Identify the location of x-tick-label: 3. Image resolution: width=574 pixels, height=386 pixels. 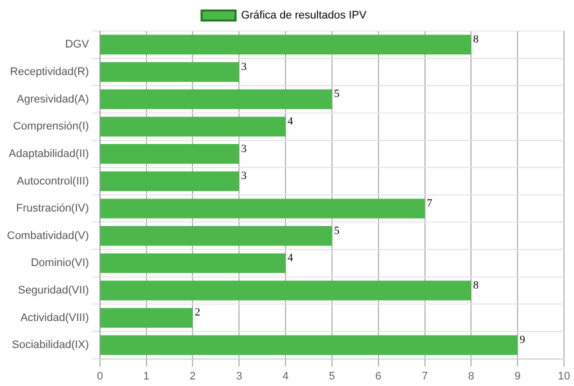
(239, 376).